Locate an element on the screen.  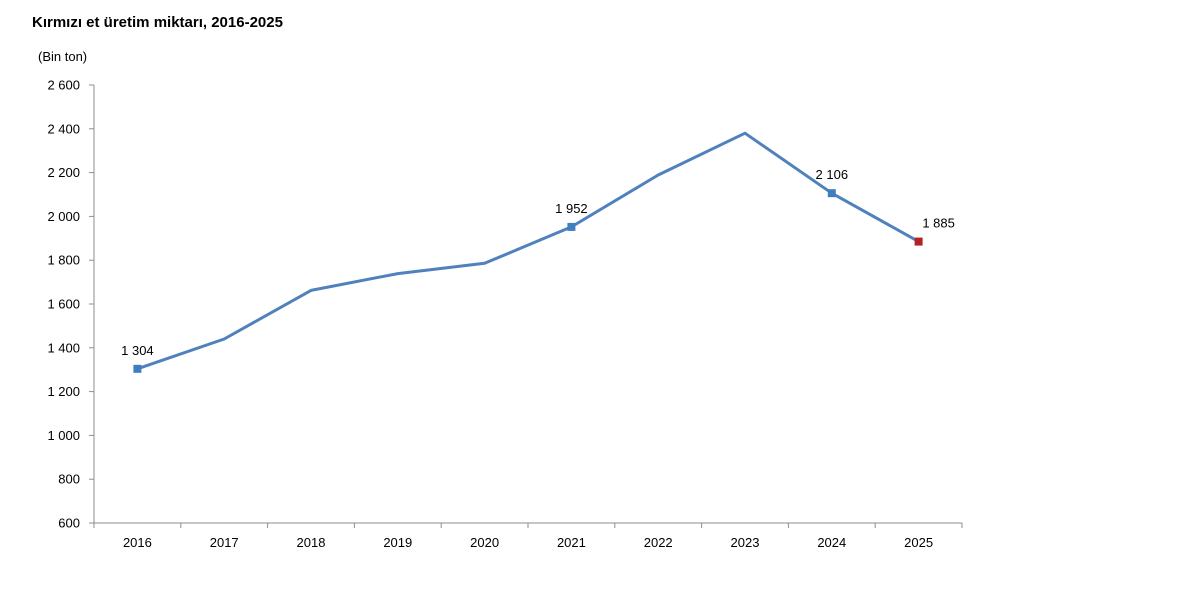
x-tick-label: 2023 is located at coordinates (745, 542).